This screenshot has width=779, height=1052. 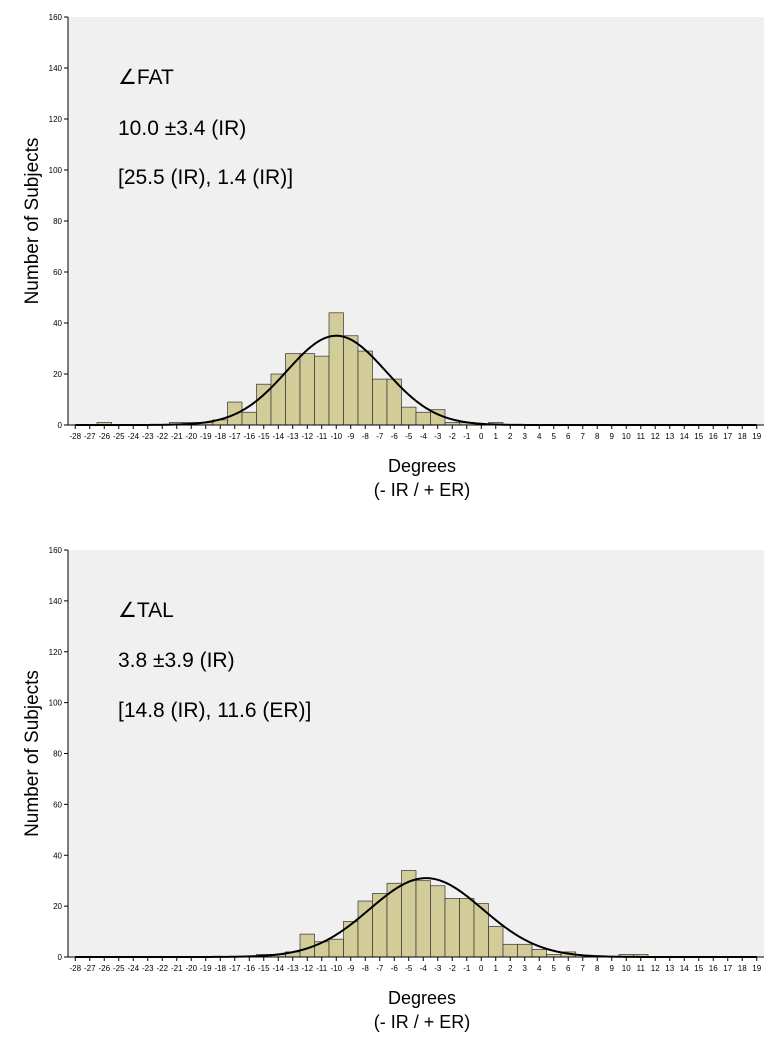 What do you see at coordinates (57, 906) in the screenshot?
I see `y-tick-label: 20` at bounding box center [57, 906].